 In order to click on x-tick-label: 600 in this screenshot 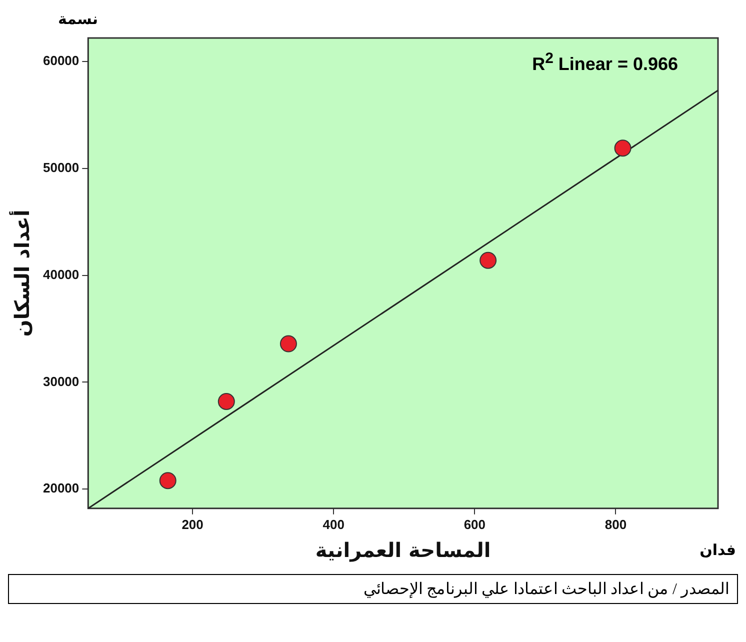, I will do `click(475, 524)`.